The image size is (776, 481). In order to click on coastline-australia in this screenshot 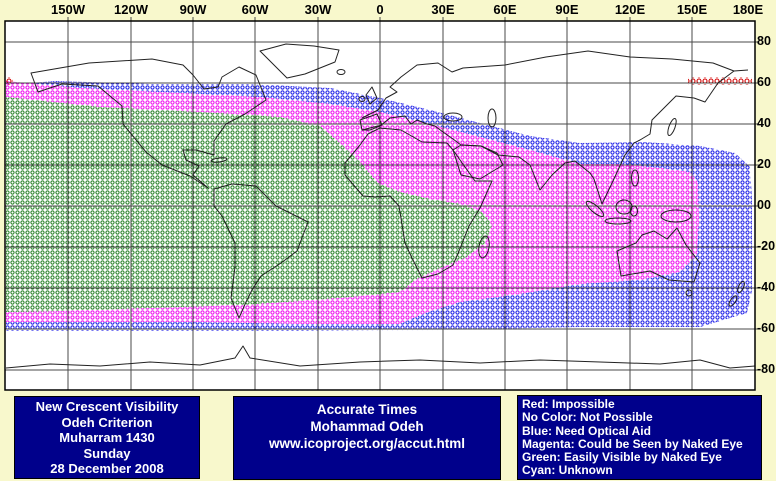, I will do `click(658, 255)`.